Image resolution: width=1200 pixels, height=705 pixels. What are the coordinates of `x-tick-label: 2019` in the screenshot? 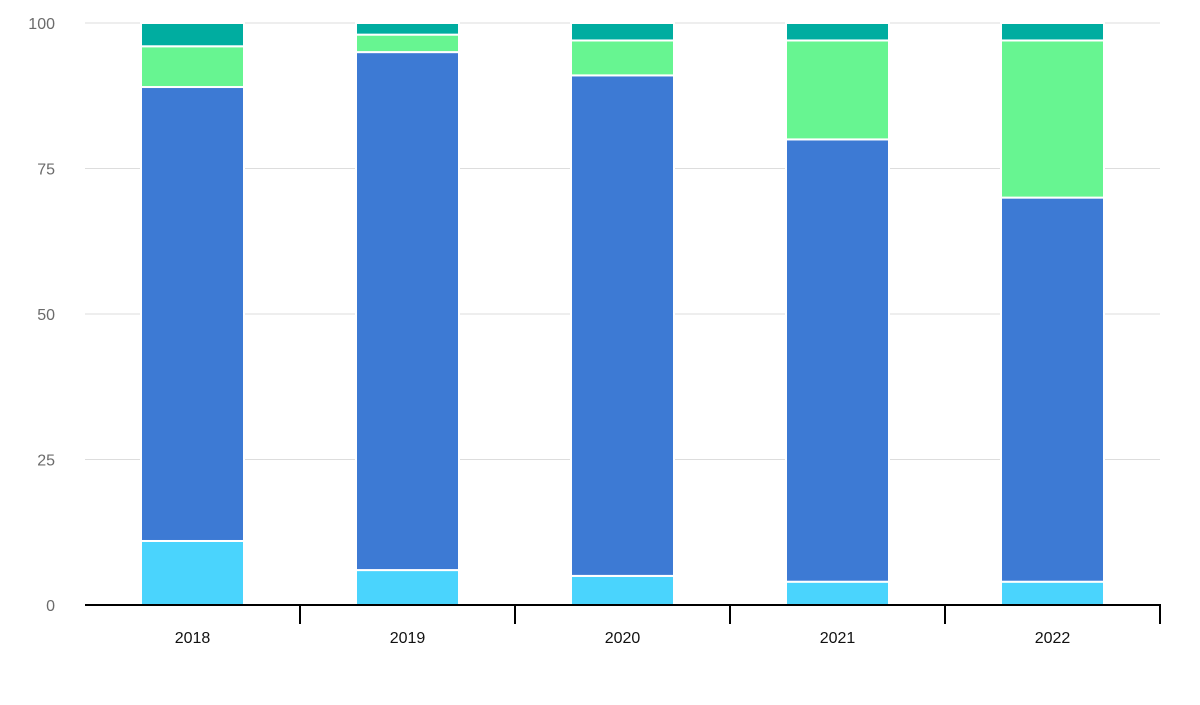 It's located at (408, 638).